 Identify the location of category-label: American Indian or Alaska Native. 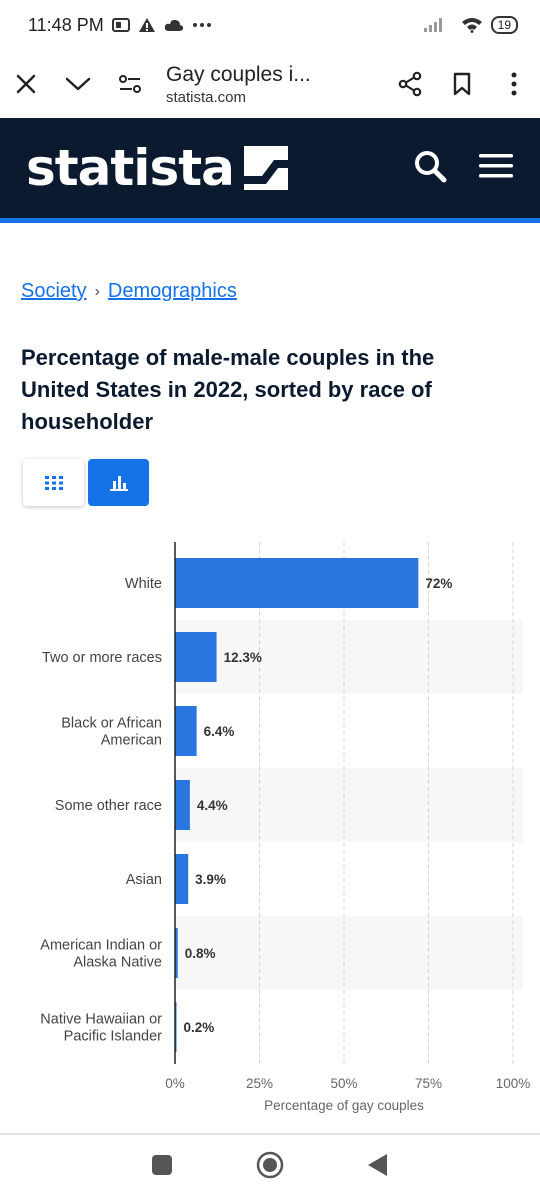
(101, 954).